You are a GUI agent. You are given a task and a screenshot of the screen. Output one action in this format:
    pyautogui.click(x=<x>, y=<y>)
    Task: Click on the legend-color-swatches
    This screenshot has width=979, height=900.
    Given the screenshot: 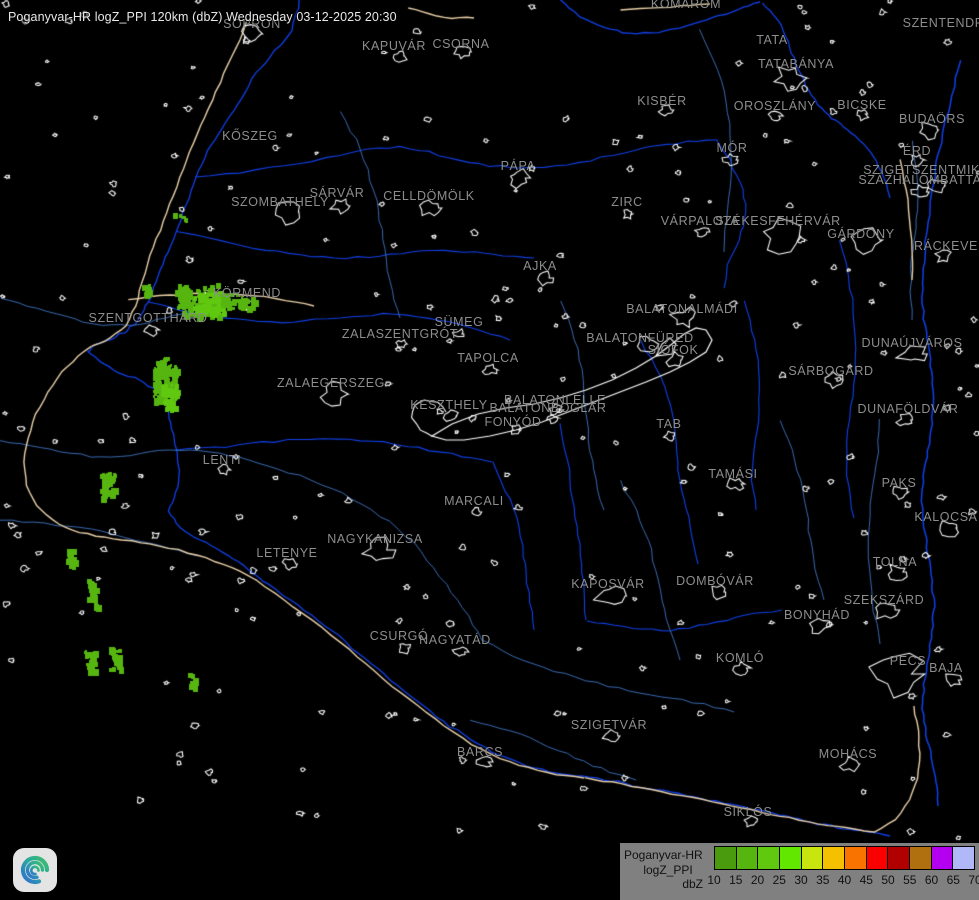 What is the action you would take?
    pyautogui.click(x=844, y=858)
    